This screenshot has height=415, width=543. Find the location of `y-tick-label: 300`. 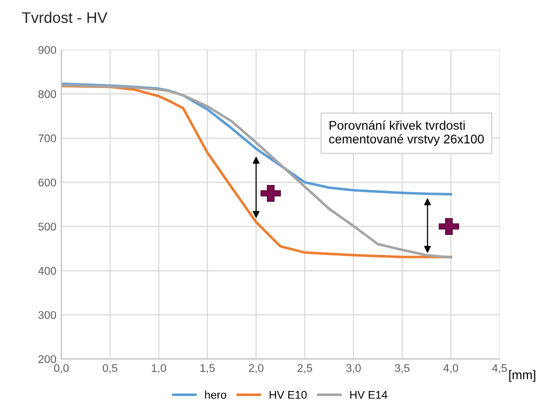

y-tick-label: 300 is located at coordinates (47, 315).